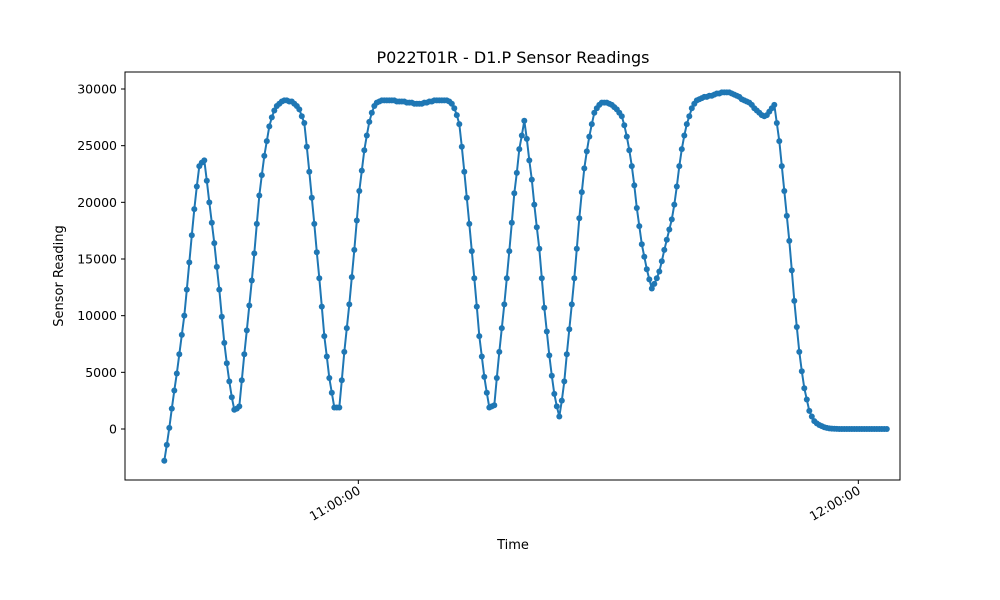 Image resolution: width=1000 pixels, height=600 pixels. Describe the element at coordinates (113, 429) in the screenshot. I see `y-tick-label: 0` at that location.